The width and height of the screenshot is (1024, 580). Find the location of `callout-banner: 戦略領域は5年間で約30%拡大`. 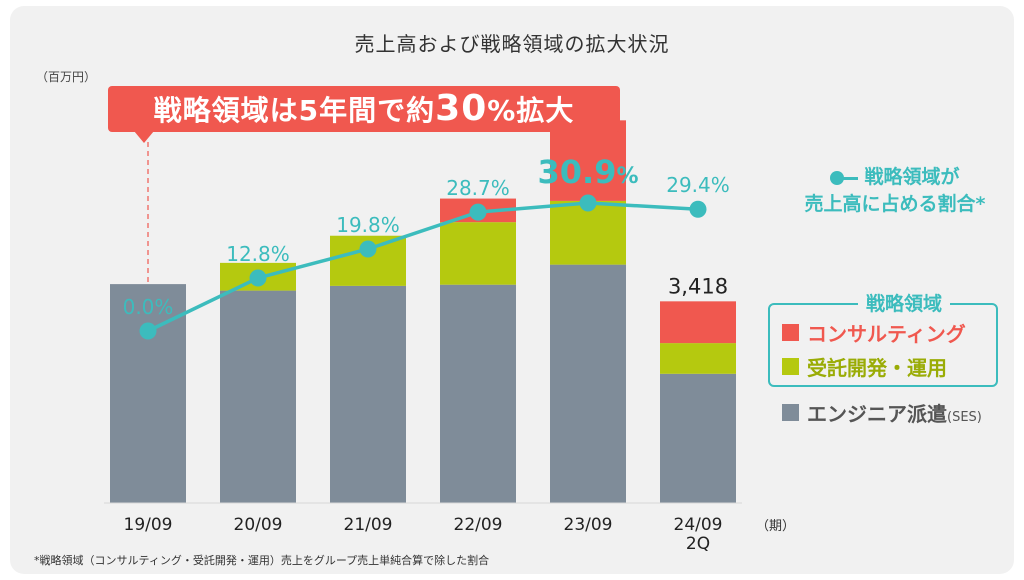

callout-banner: 戦略領域は5年間で約30%拡大 is located at coordinates (364, 109).